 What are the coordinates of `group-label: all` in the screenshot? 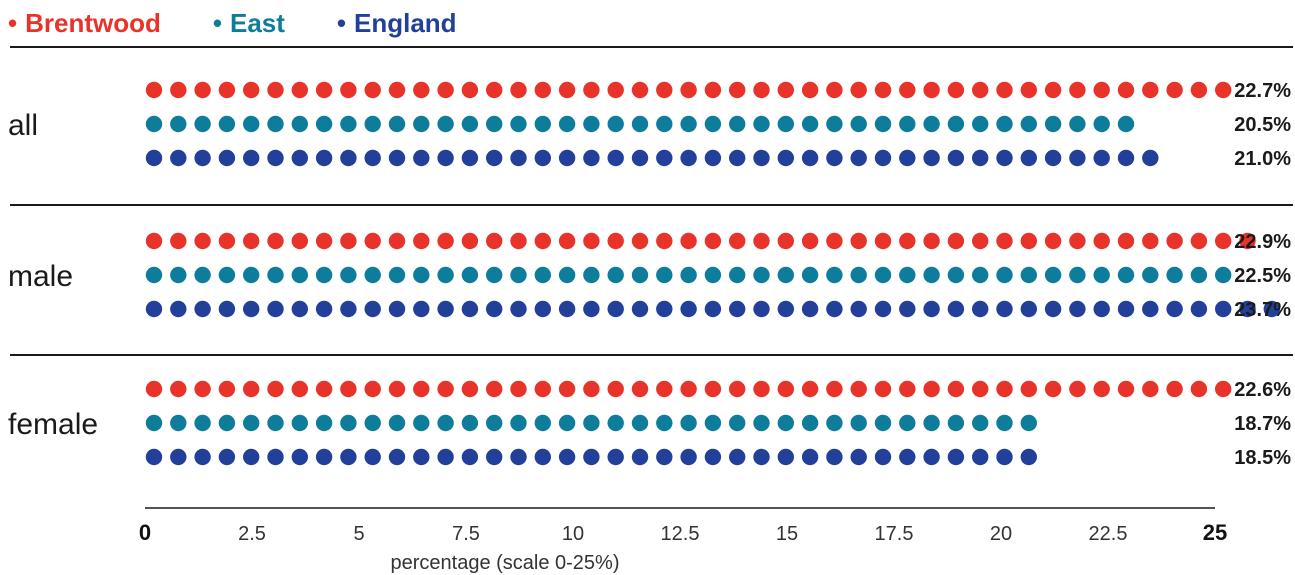 It's located at (23, 125).